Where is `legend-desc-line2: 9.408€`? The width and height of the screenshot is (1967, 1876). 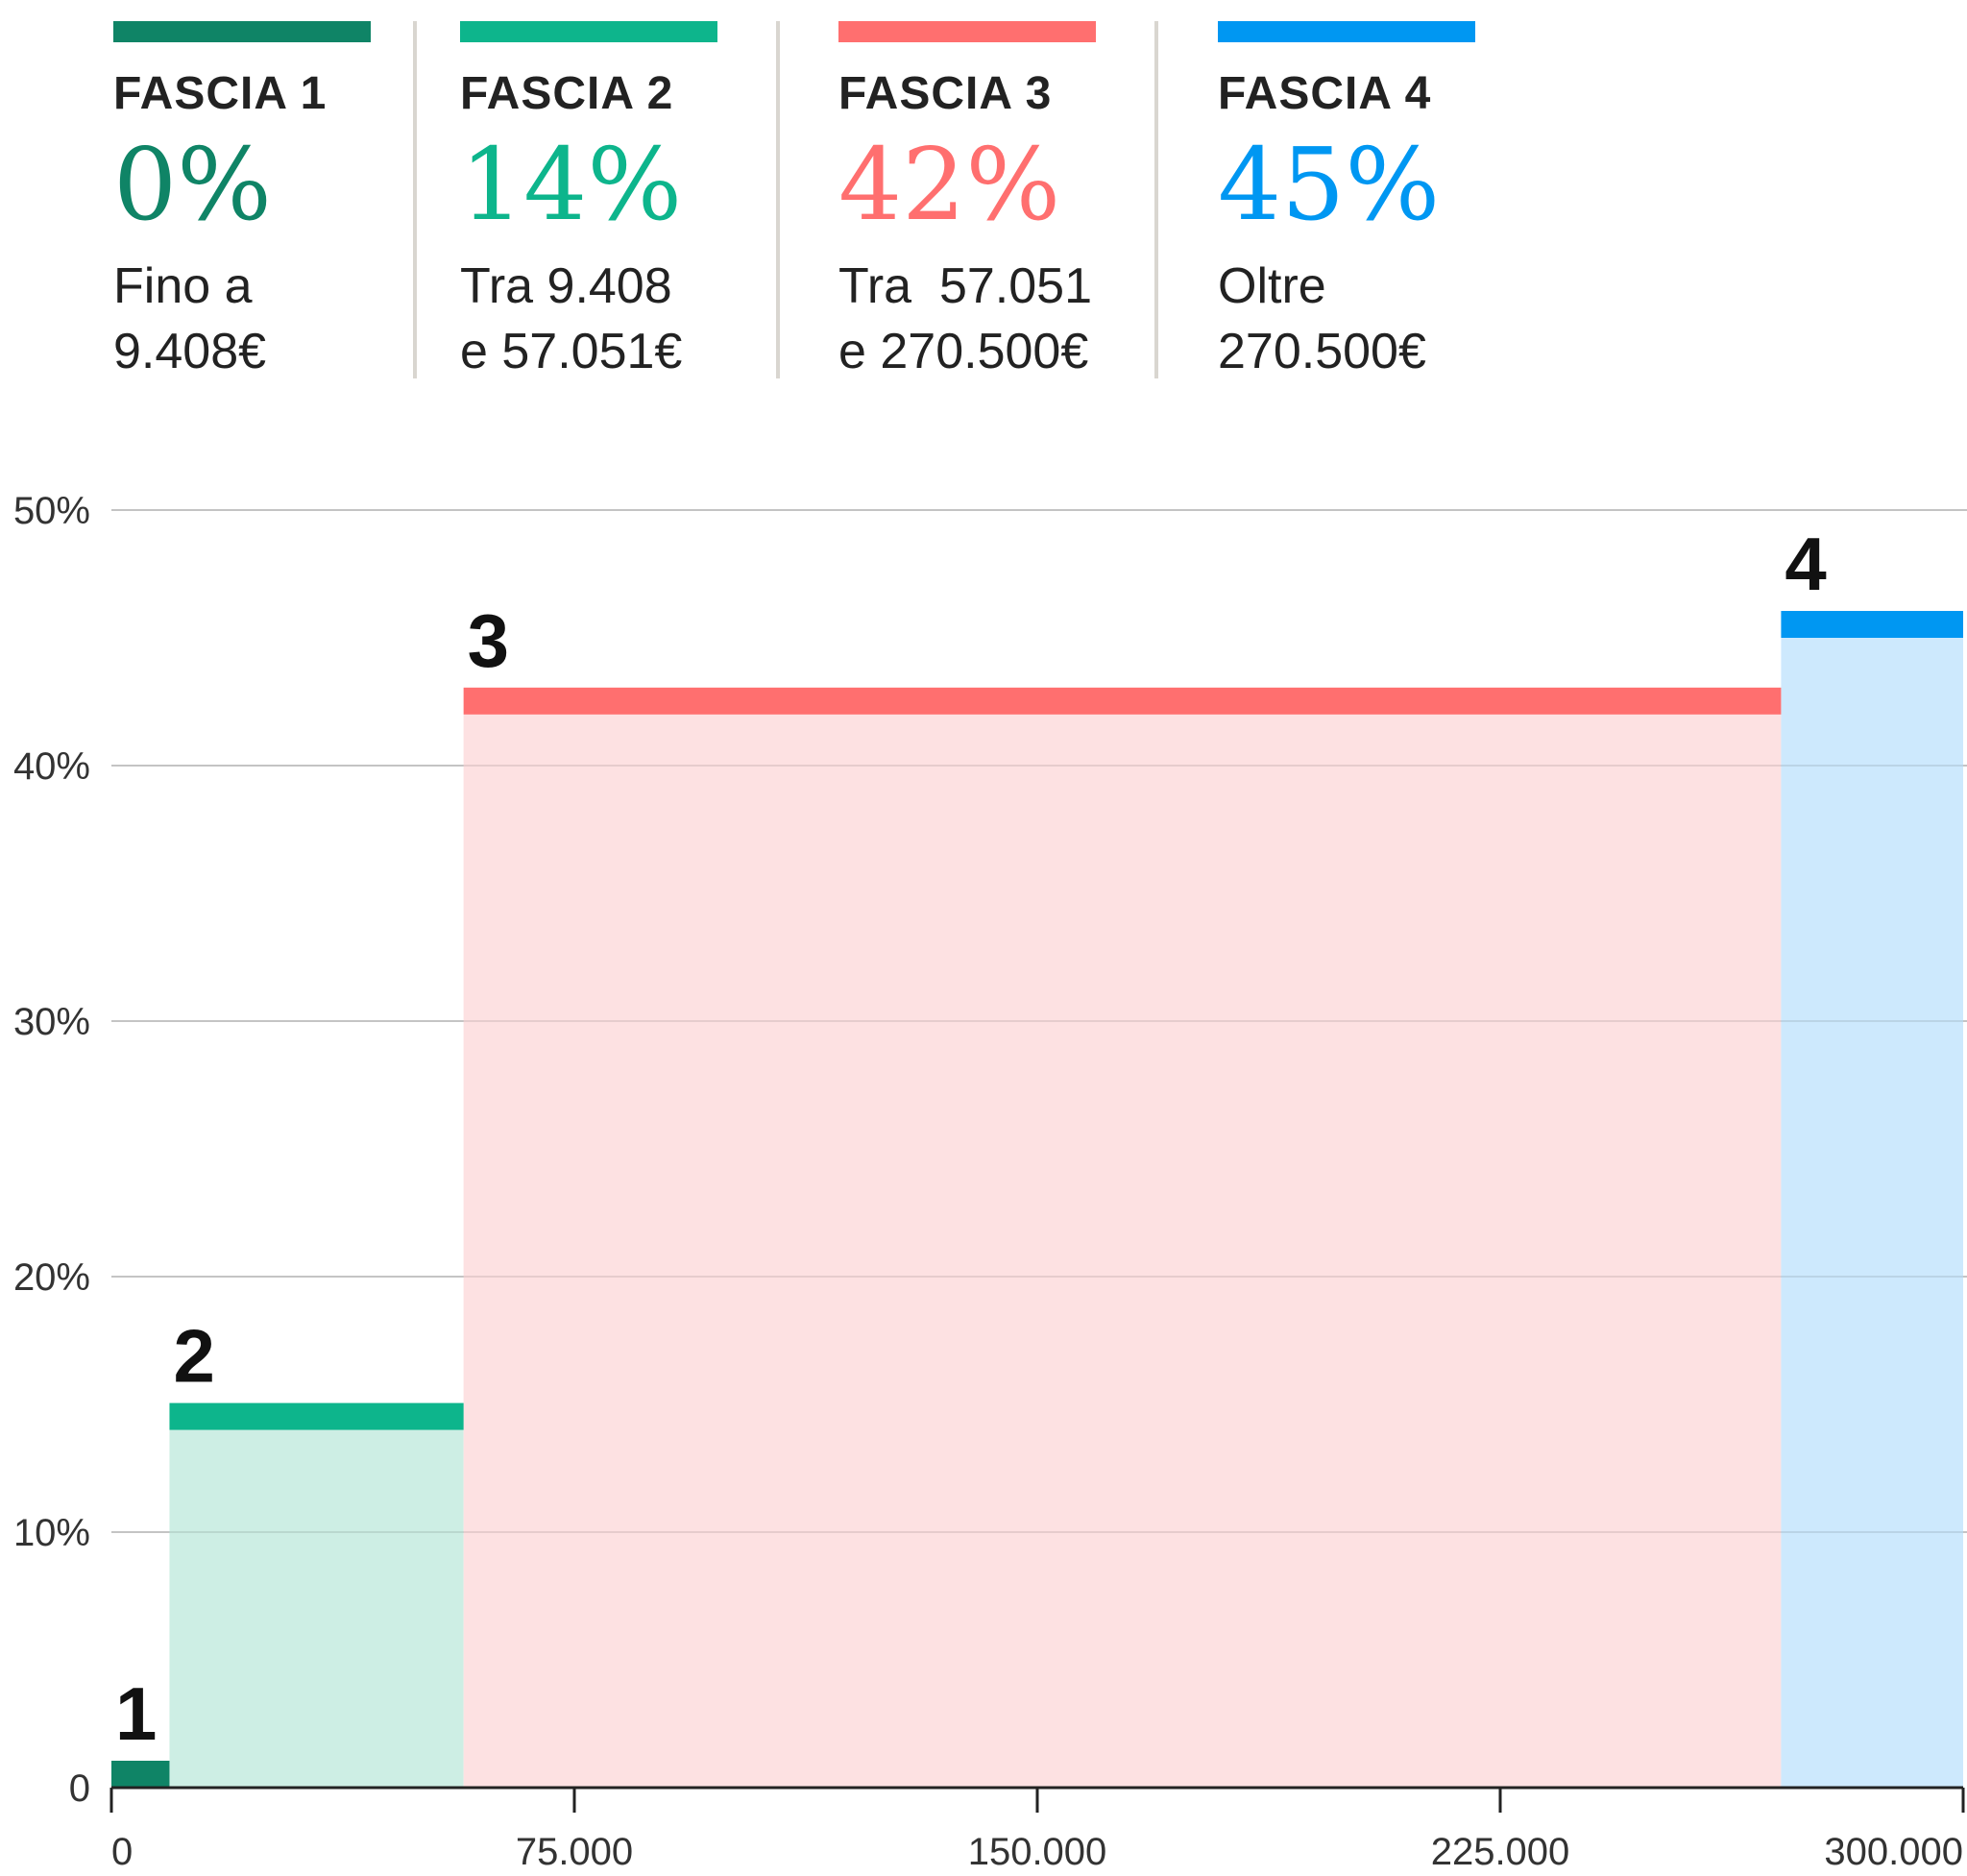 legend-desc-line2: 9.408€ is located at coordinates (190, 351).